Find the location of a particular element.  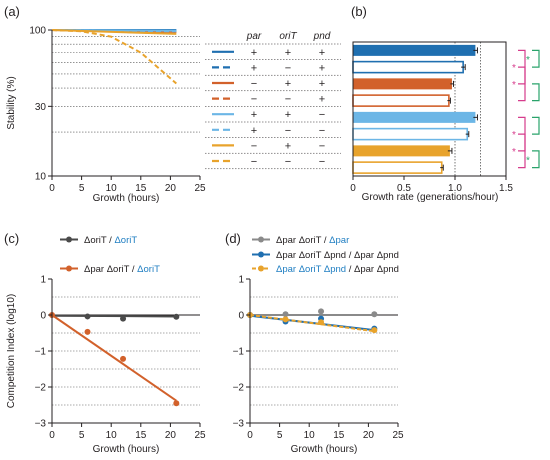

x-tick-label: 10 is located at coordinates (112, 435).